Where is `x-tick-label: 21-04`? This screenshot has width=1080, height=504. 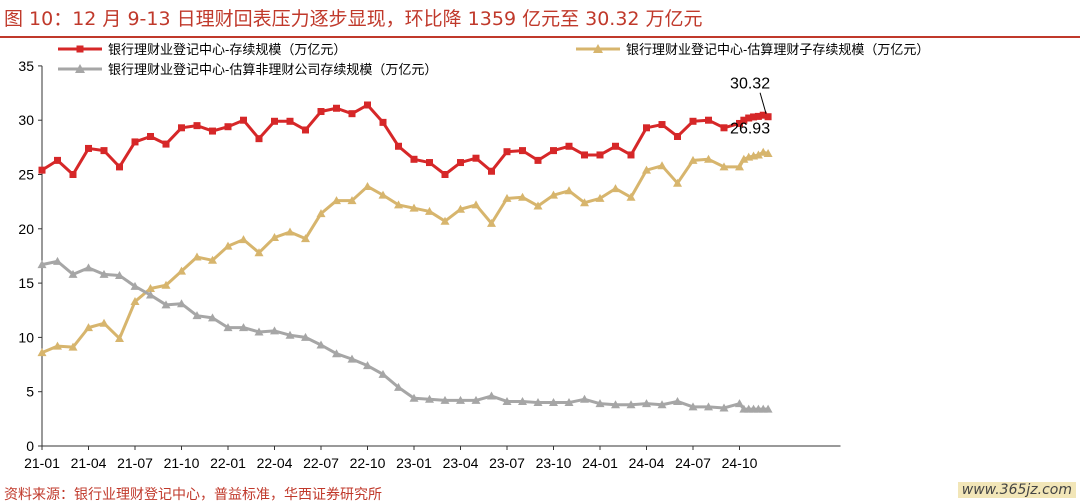
x-tick-label: 21-04 is located at coordinates (89, 463).